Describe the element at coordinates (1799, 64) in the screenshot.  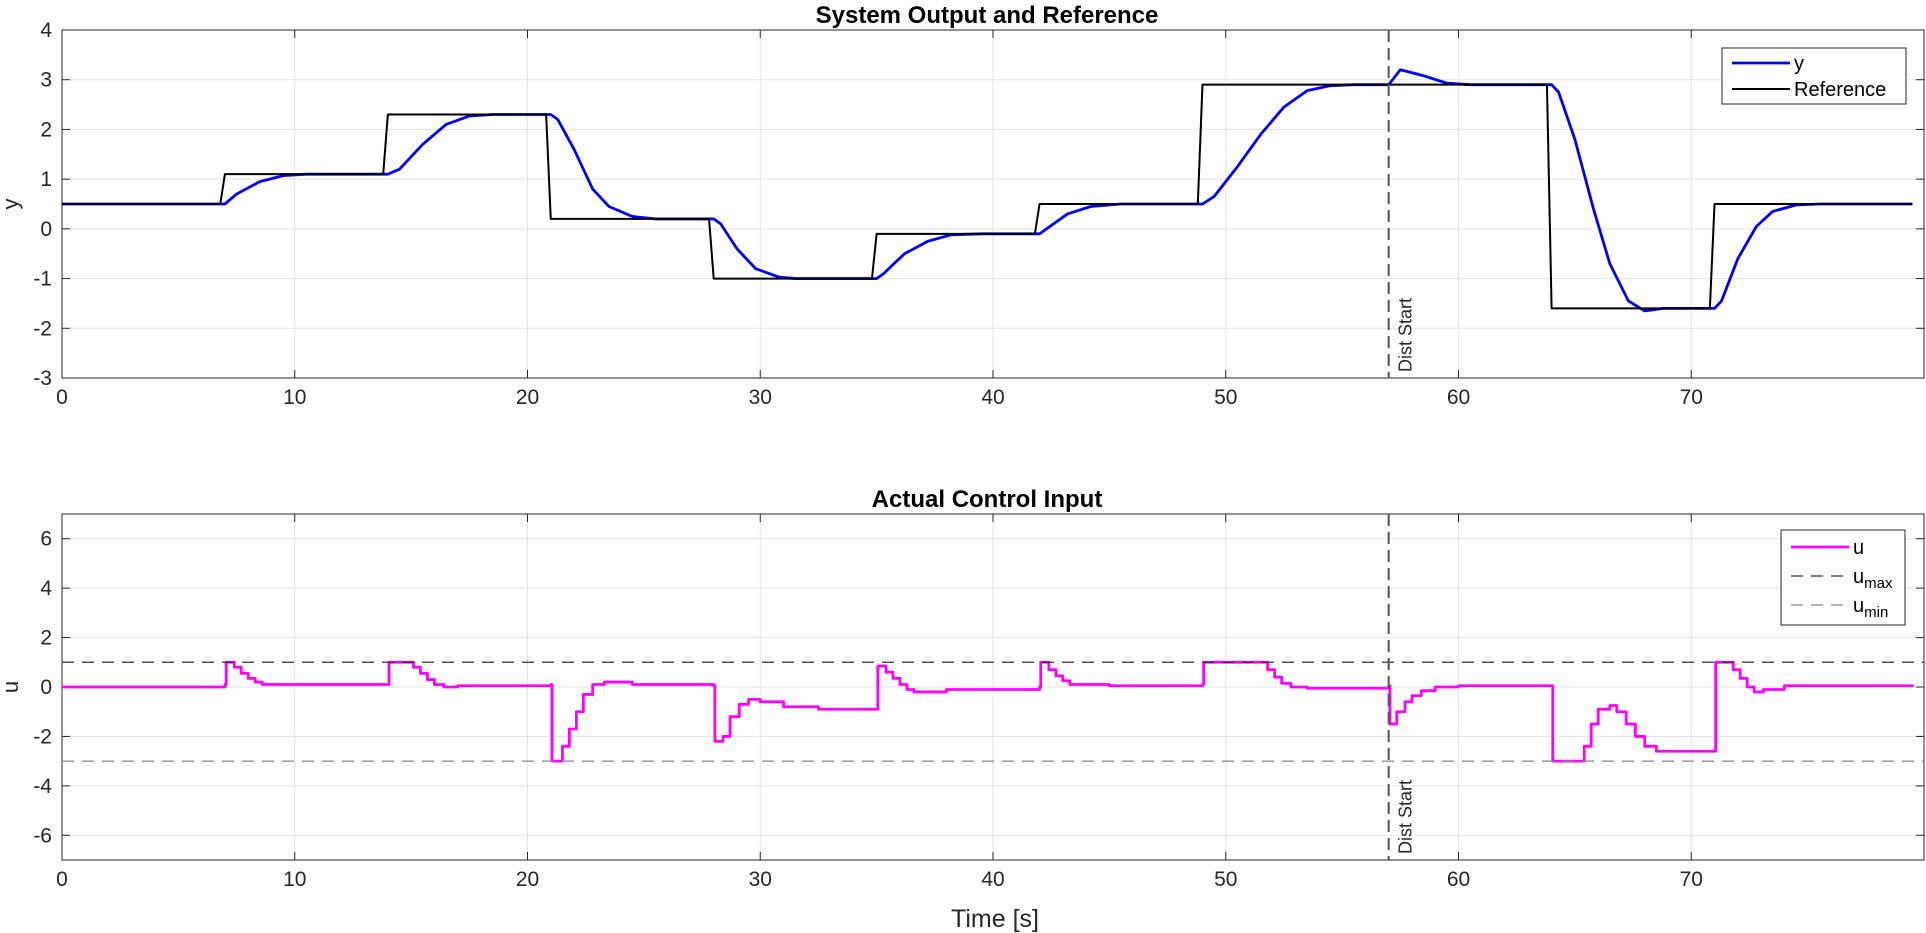
I see `legend-label: y` at that location.